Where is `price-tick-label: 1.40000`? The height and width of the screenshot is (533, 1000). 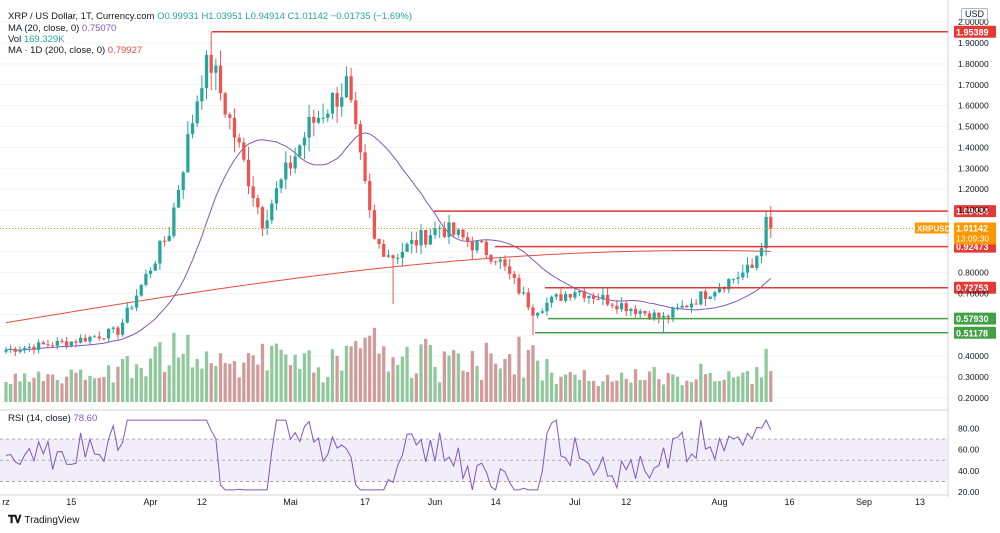
price-tick-label: 1.40000 is located at coordinates (973, 147).